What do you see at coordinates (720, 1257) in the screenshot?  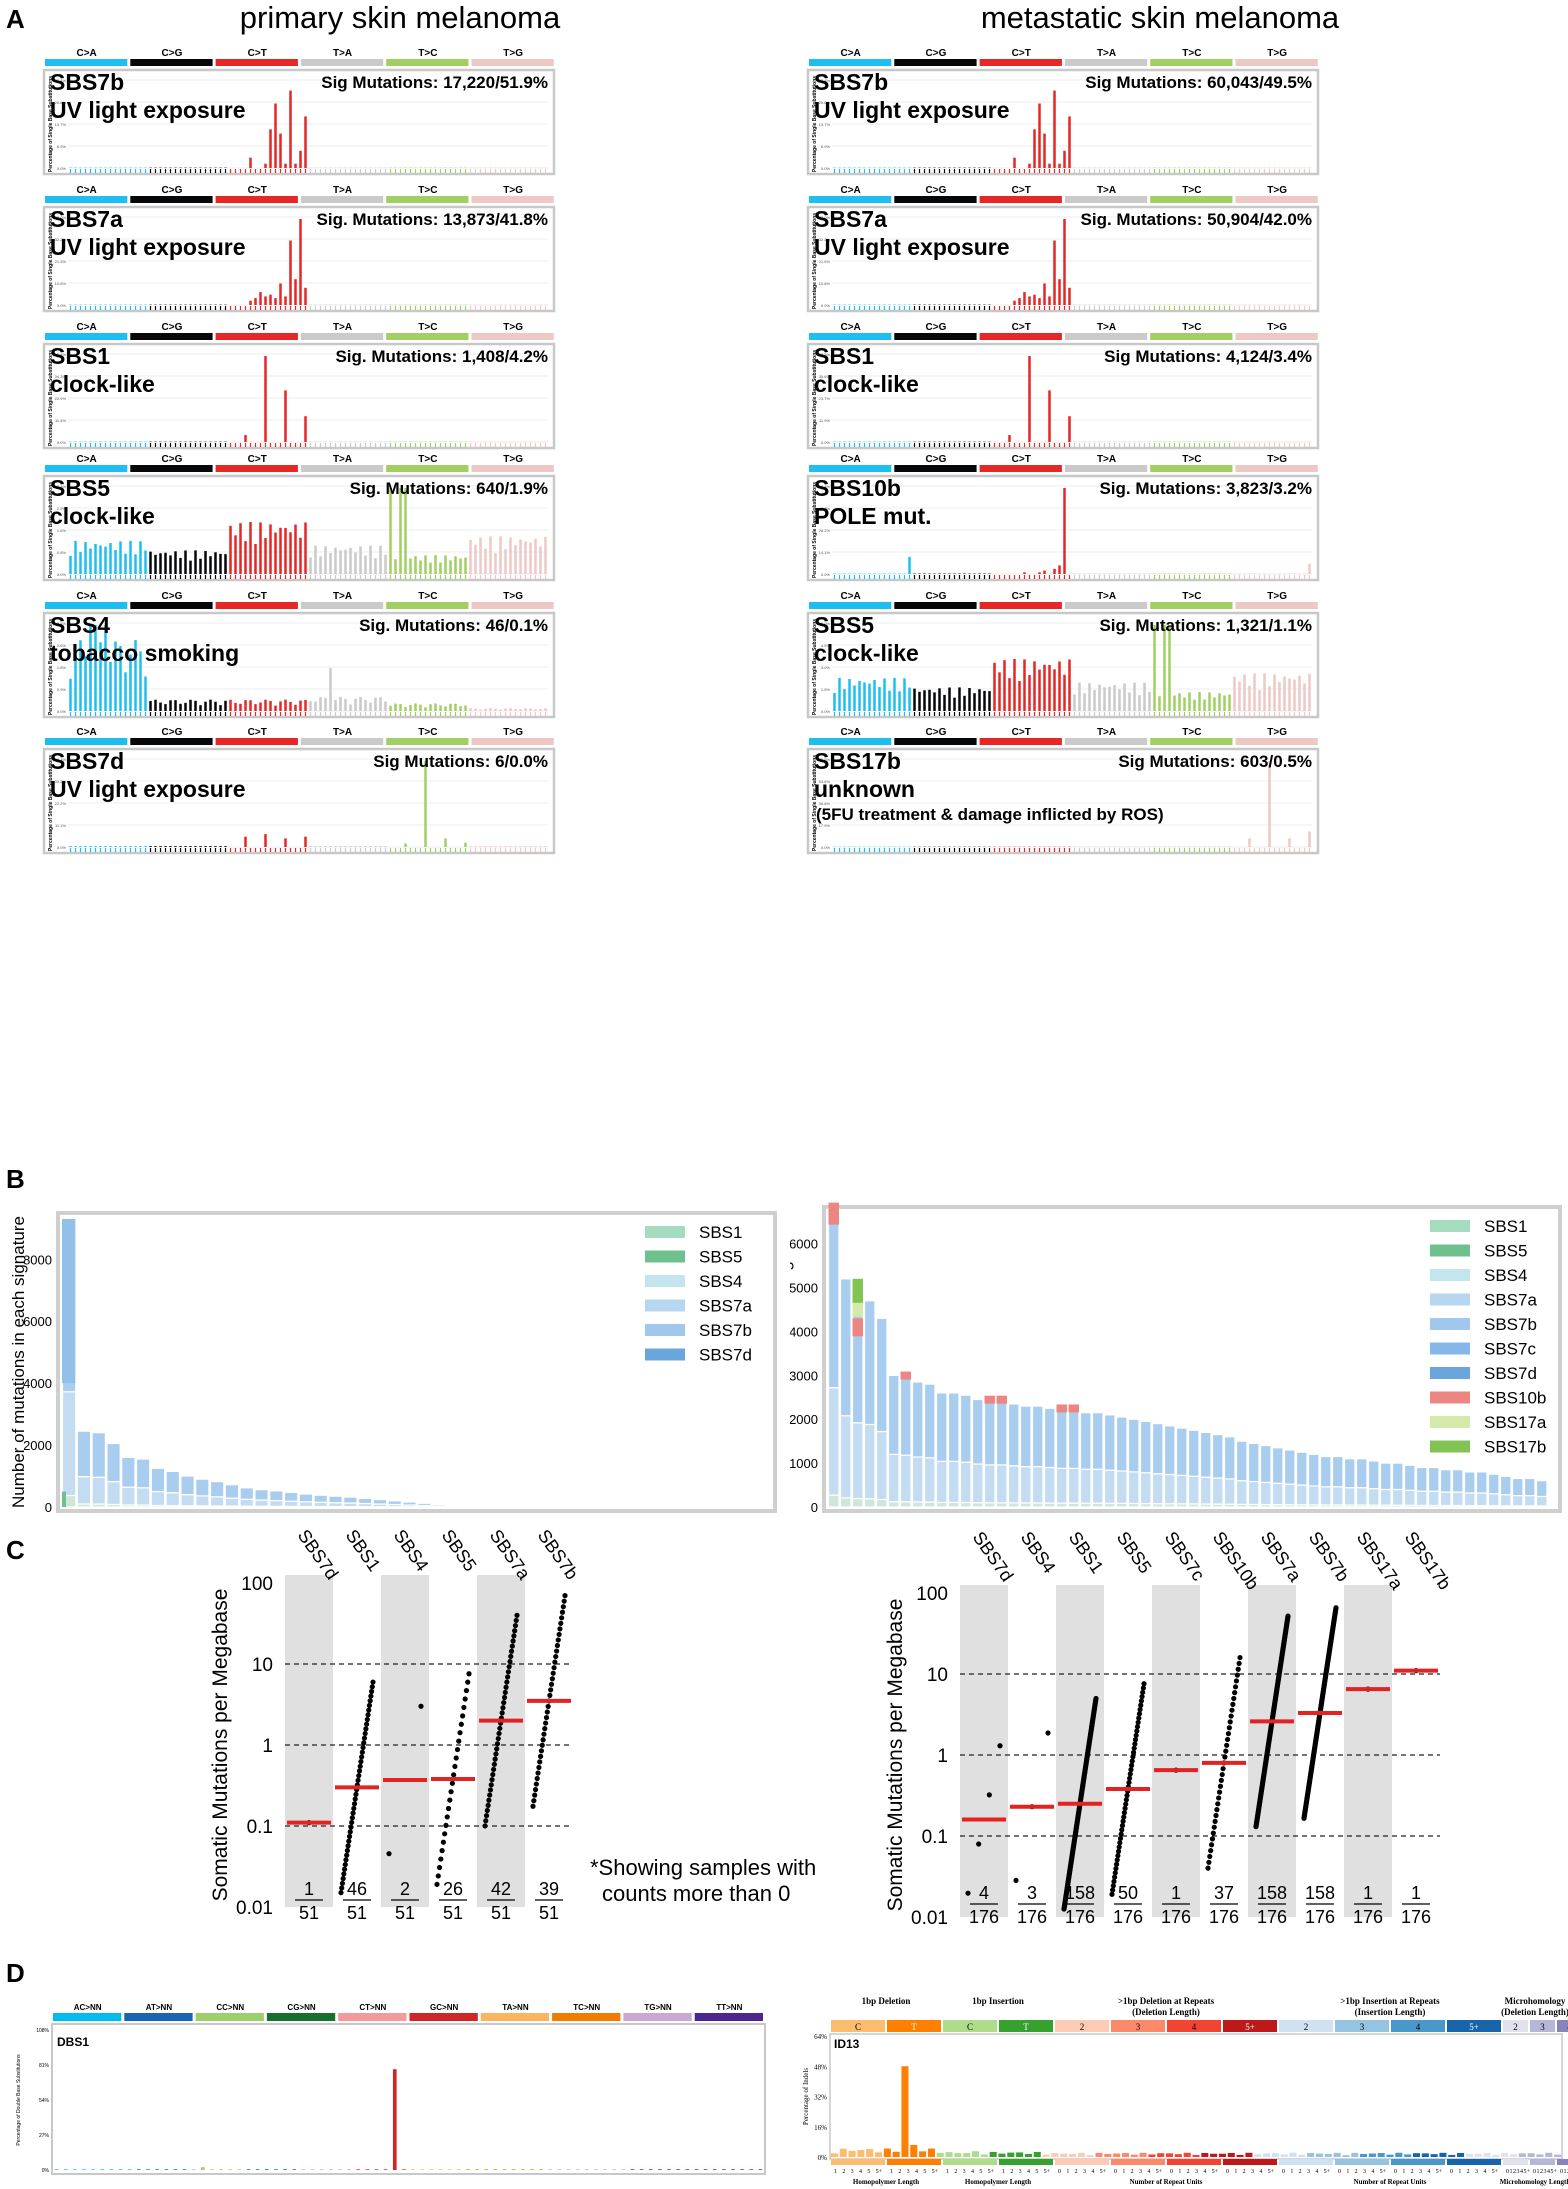 I see `legend-label: SBS5` at bounding box center [720, 1257].